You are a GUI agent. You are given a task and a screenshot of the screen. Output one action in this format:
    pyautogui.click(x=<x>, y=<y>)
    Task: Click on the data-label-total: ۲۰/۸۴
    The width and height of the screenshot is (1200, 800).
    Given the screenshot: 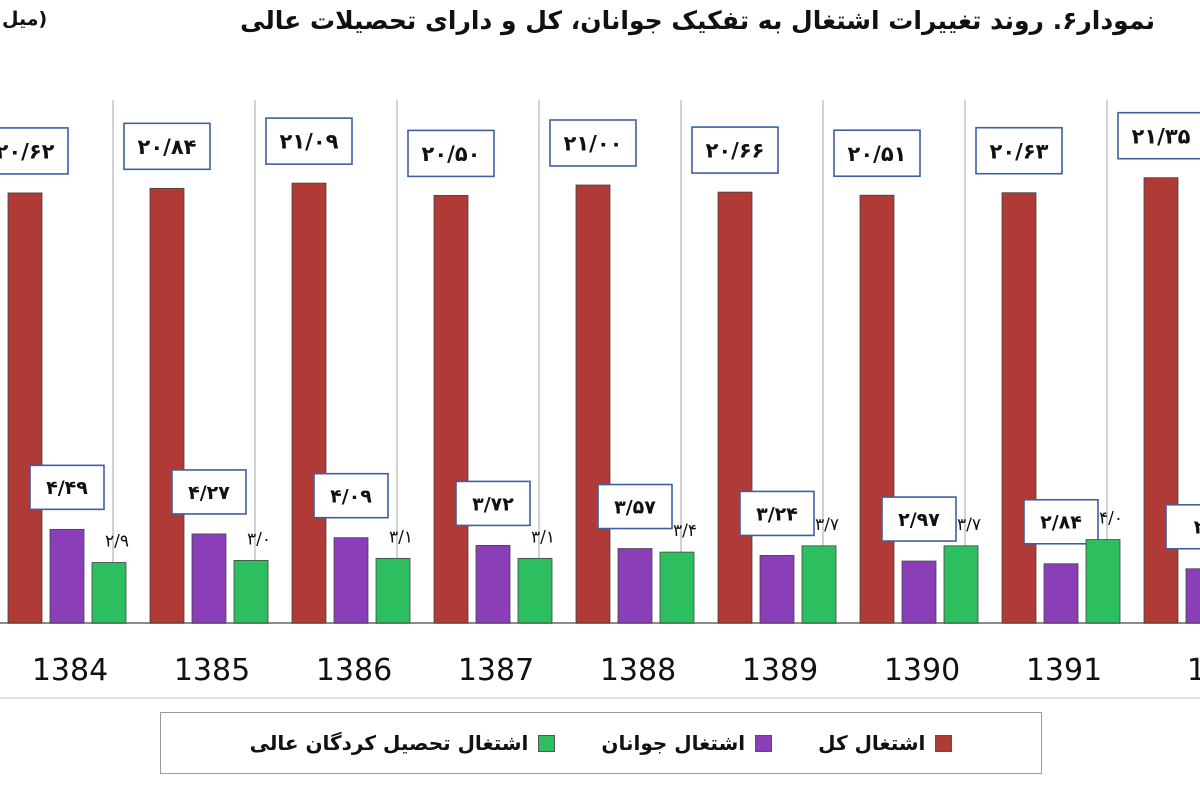 What is the action you would take?
    pyautogui.click(x=167, y=147)
    